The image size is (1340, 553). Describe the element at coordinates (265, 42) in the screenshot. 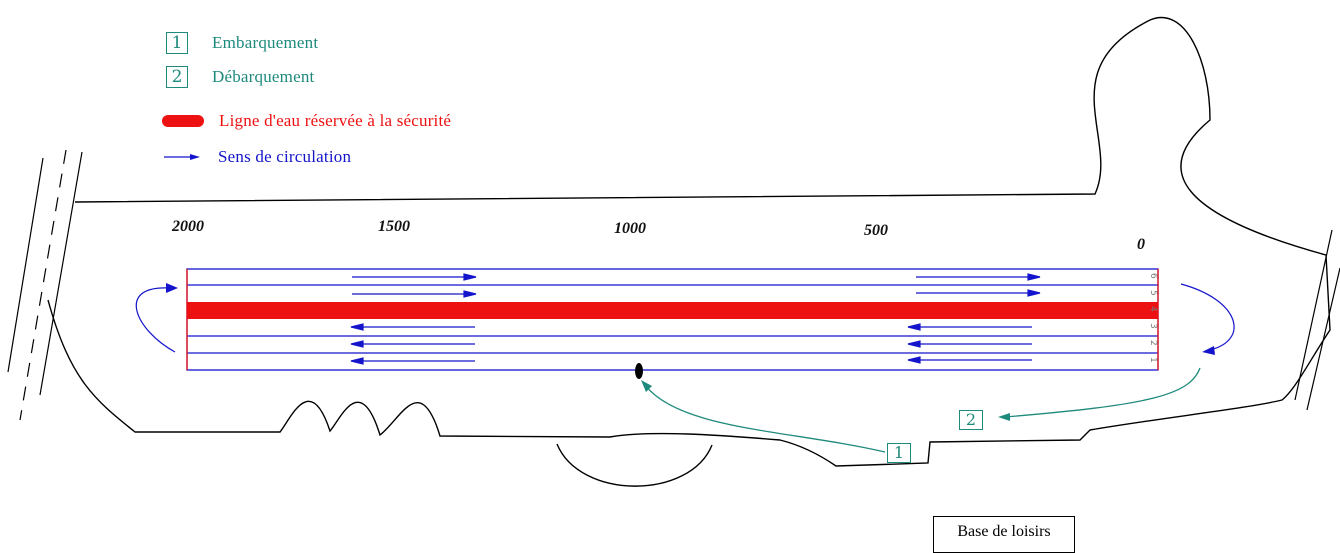

I see `legend-embark-label: Embarquement` at that location.